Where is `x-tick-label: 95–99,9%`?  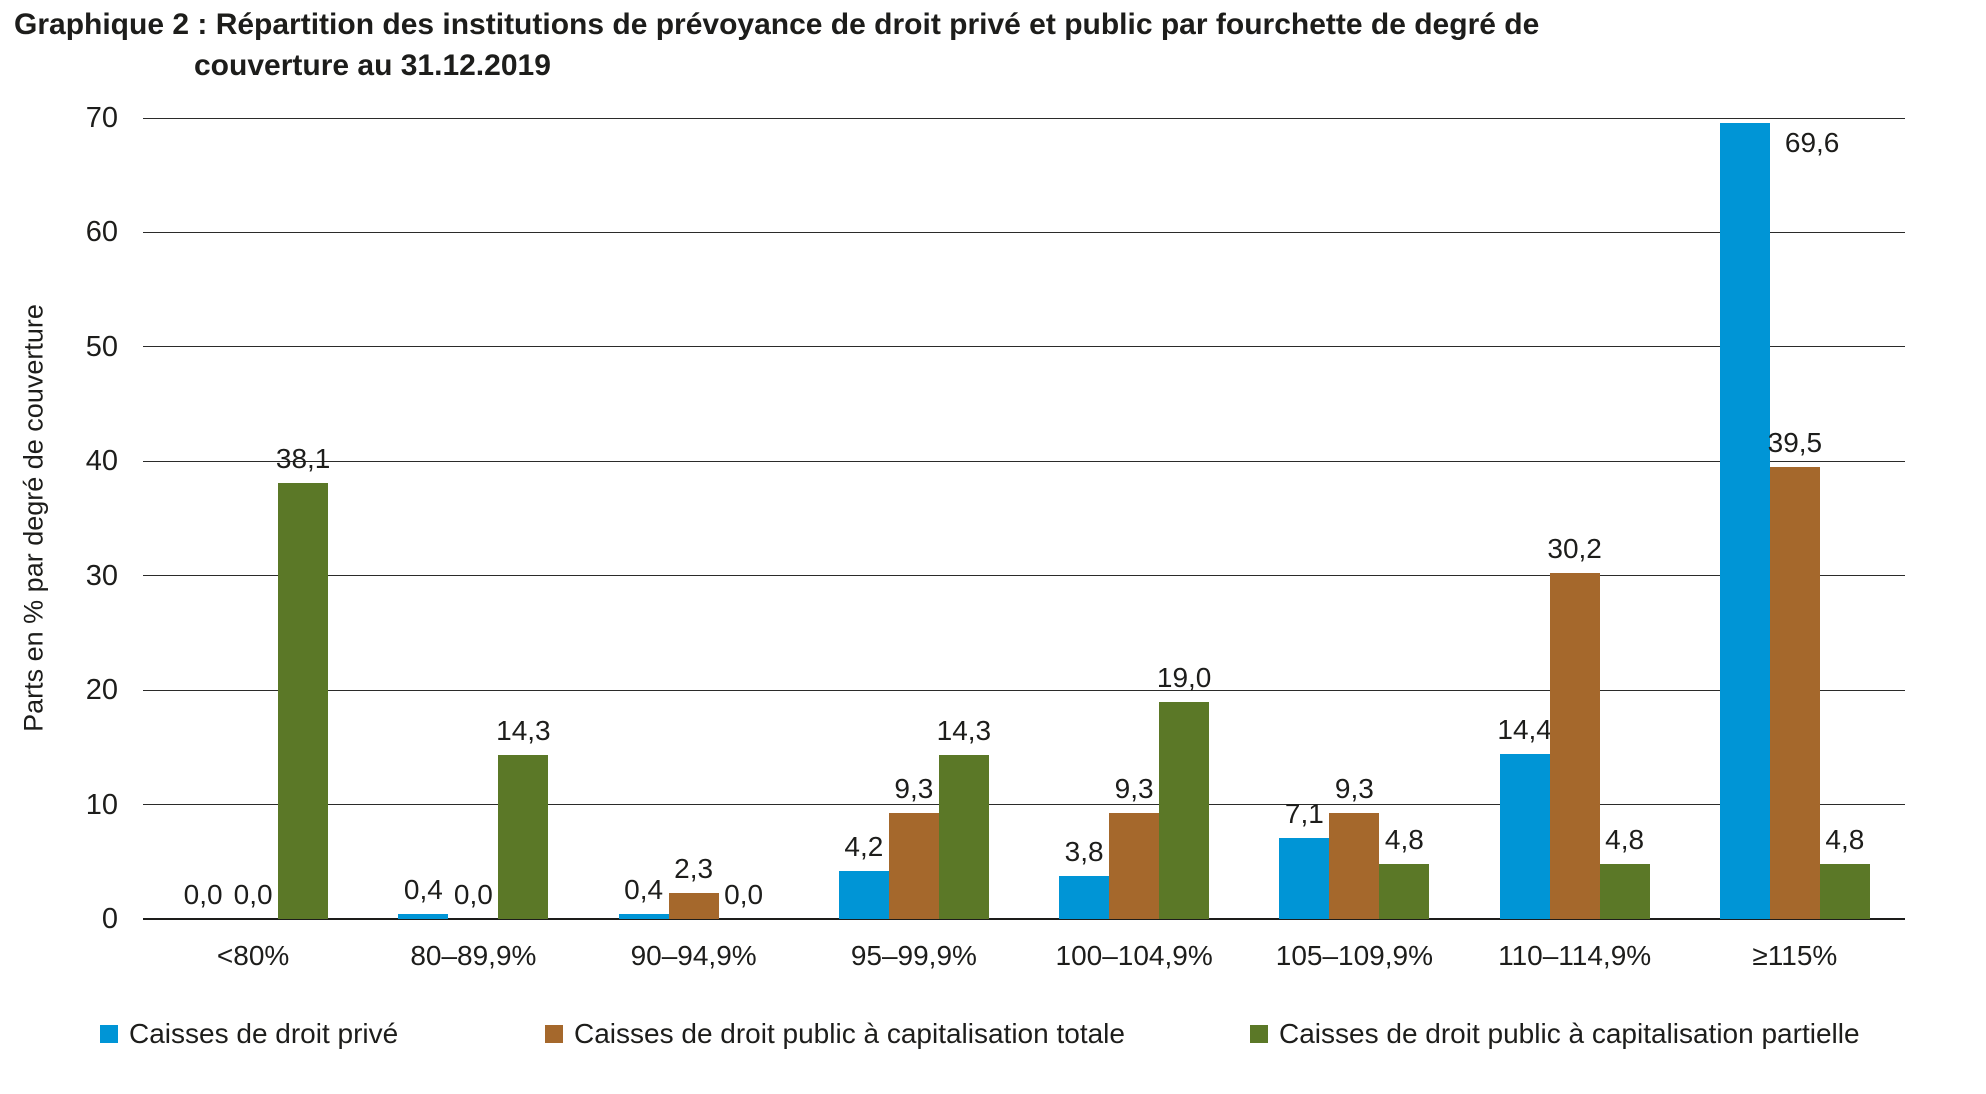 x-tick-label: 95–99,9% is located at coordinates (913, 955).